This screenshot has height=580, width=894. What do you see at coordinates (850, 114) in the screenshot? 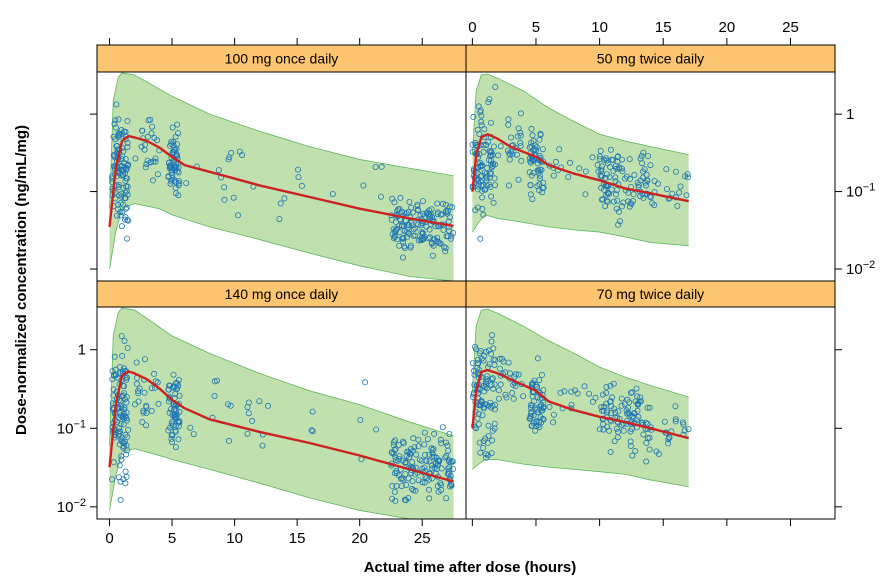
I see `y-tick-label: 1` at bounding box center [850, 114].